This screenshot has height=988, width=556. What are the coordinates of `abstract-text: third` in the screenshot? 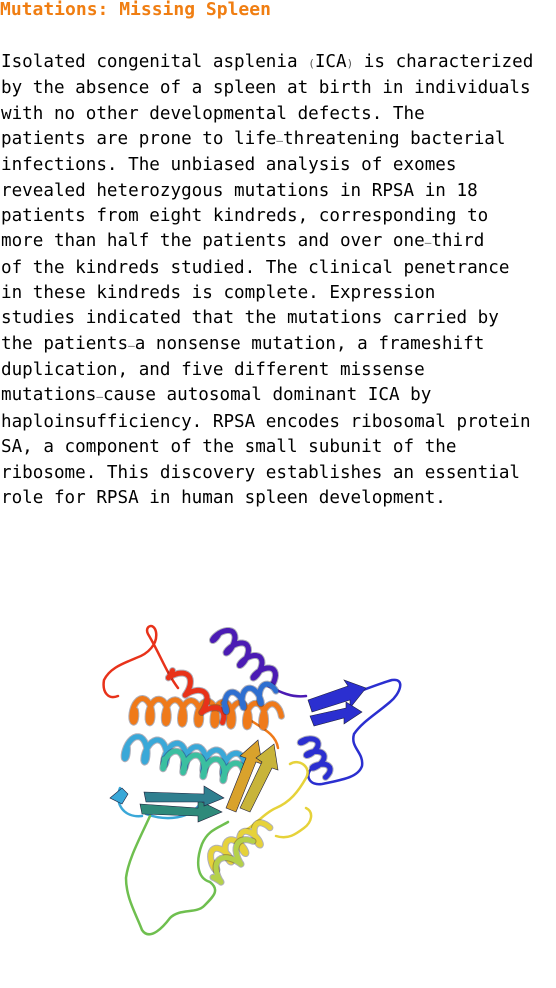 It's located at (458, 241).